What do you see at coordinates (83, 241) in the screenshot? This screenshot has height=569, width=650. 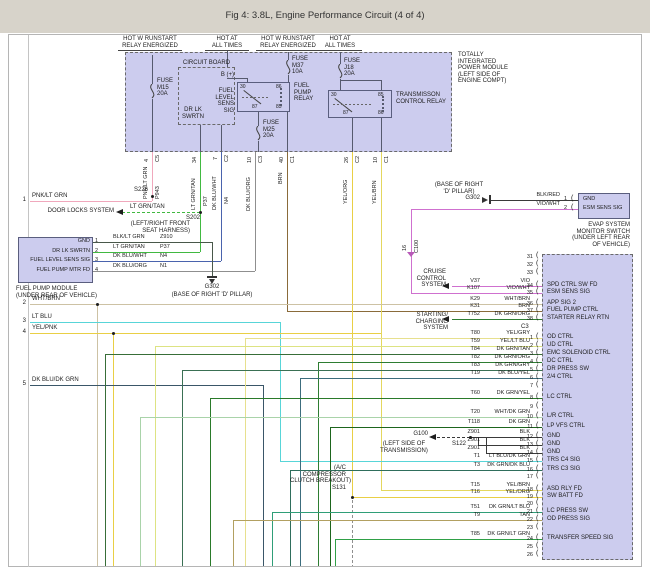 I see `module-row-signal: GND` at bounding box center [83, 241].